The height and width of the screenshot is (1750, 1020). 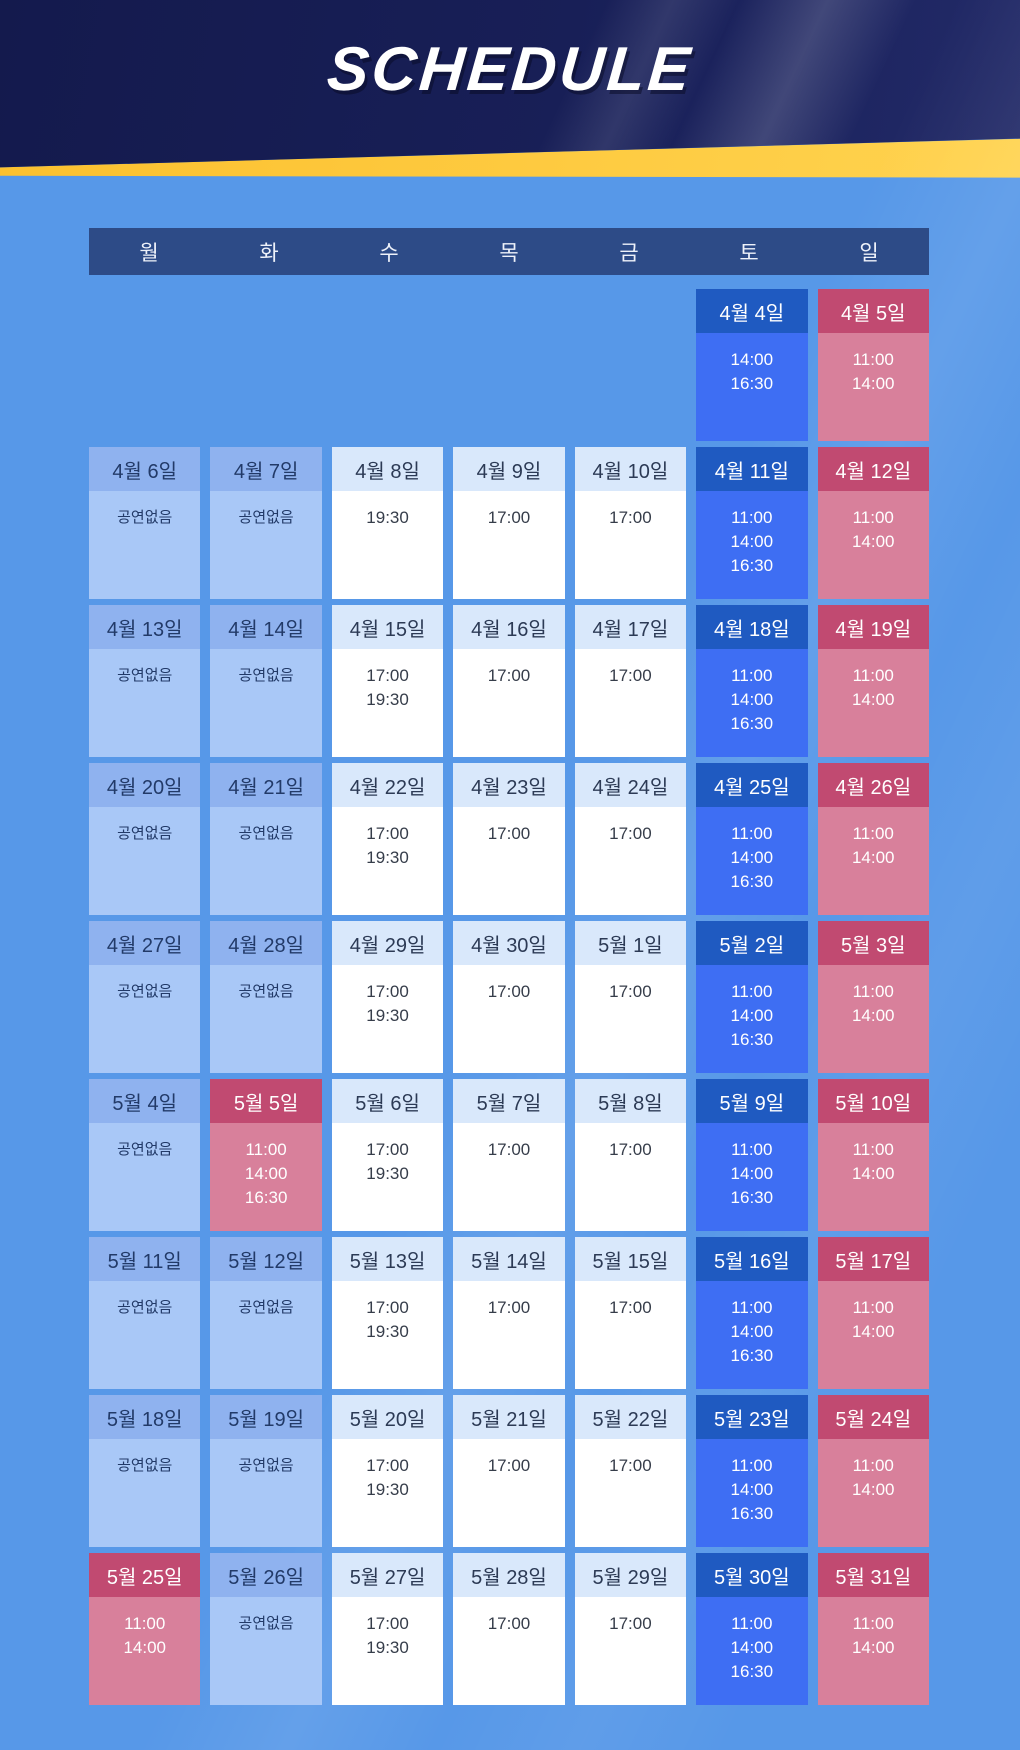 What do you see at coordinates (752, 1417) in the screenshot?
I see `day-cell-date: 5월 23일` at bounding box center [752, 1417].